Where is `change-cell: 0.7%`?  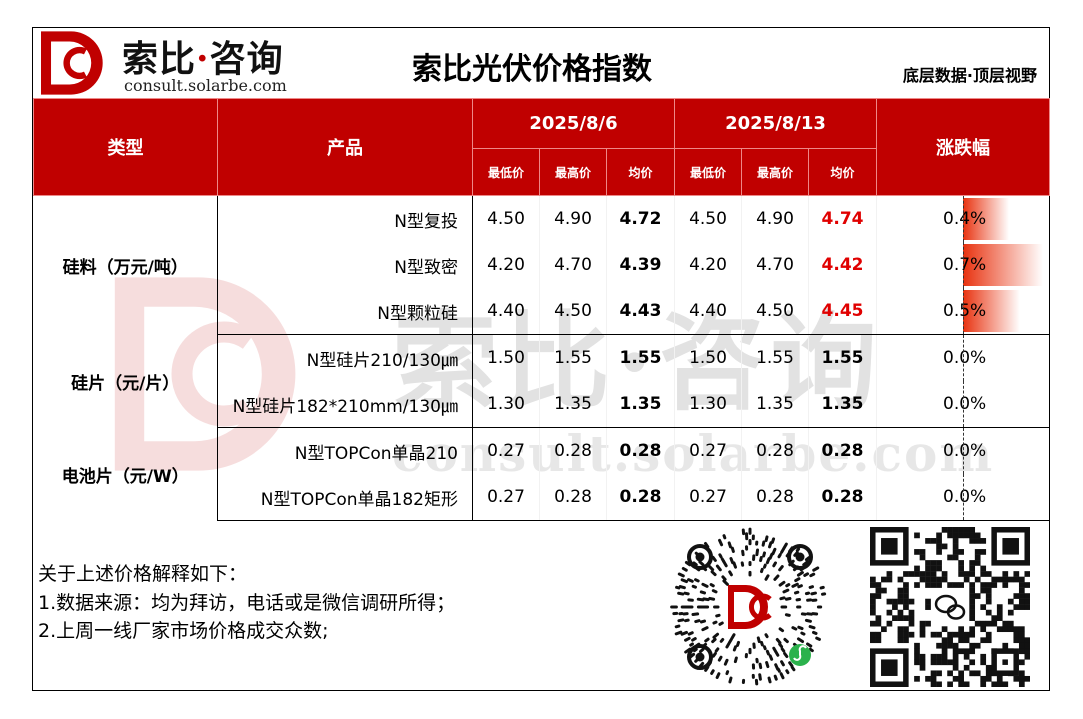
change-cell: 0.7% is located at coordinates (963, 265).